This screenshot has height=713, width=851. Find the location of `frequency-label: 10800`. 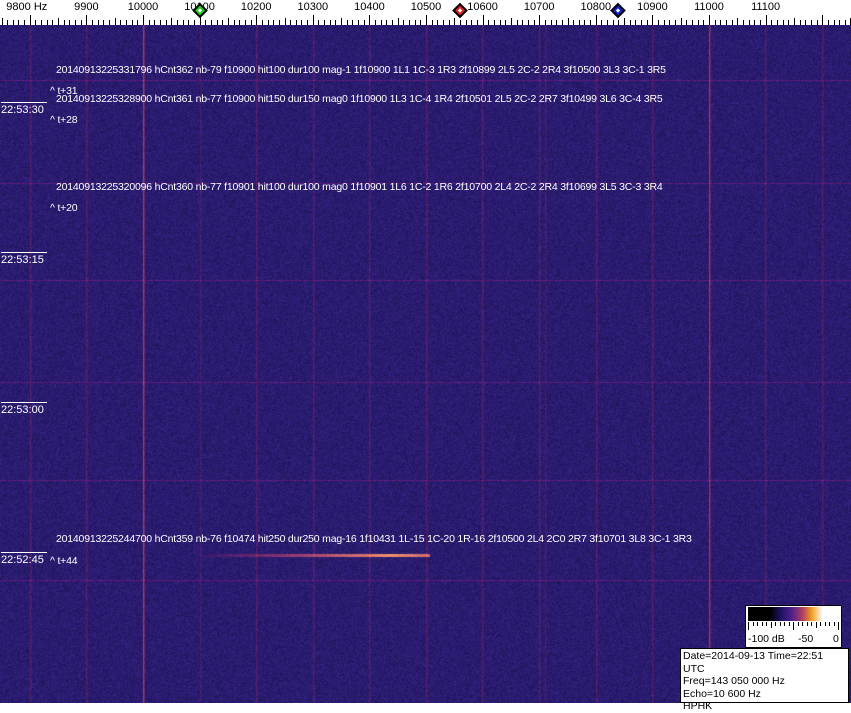

frequency-label: 10800 is located at coordinates (596, 7).